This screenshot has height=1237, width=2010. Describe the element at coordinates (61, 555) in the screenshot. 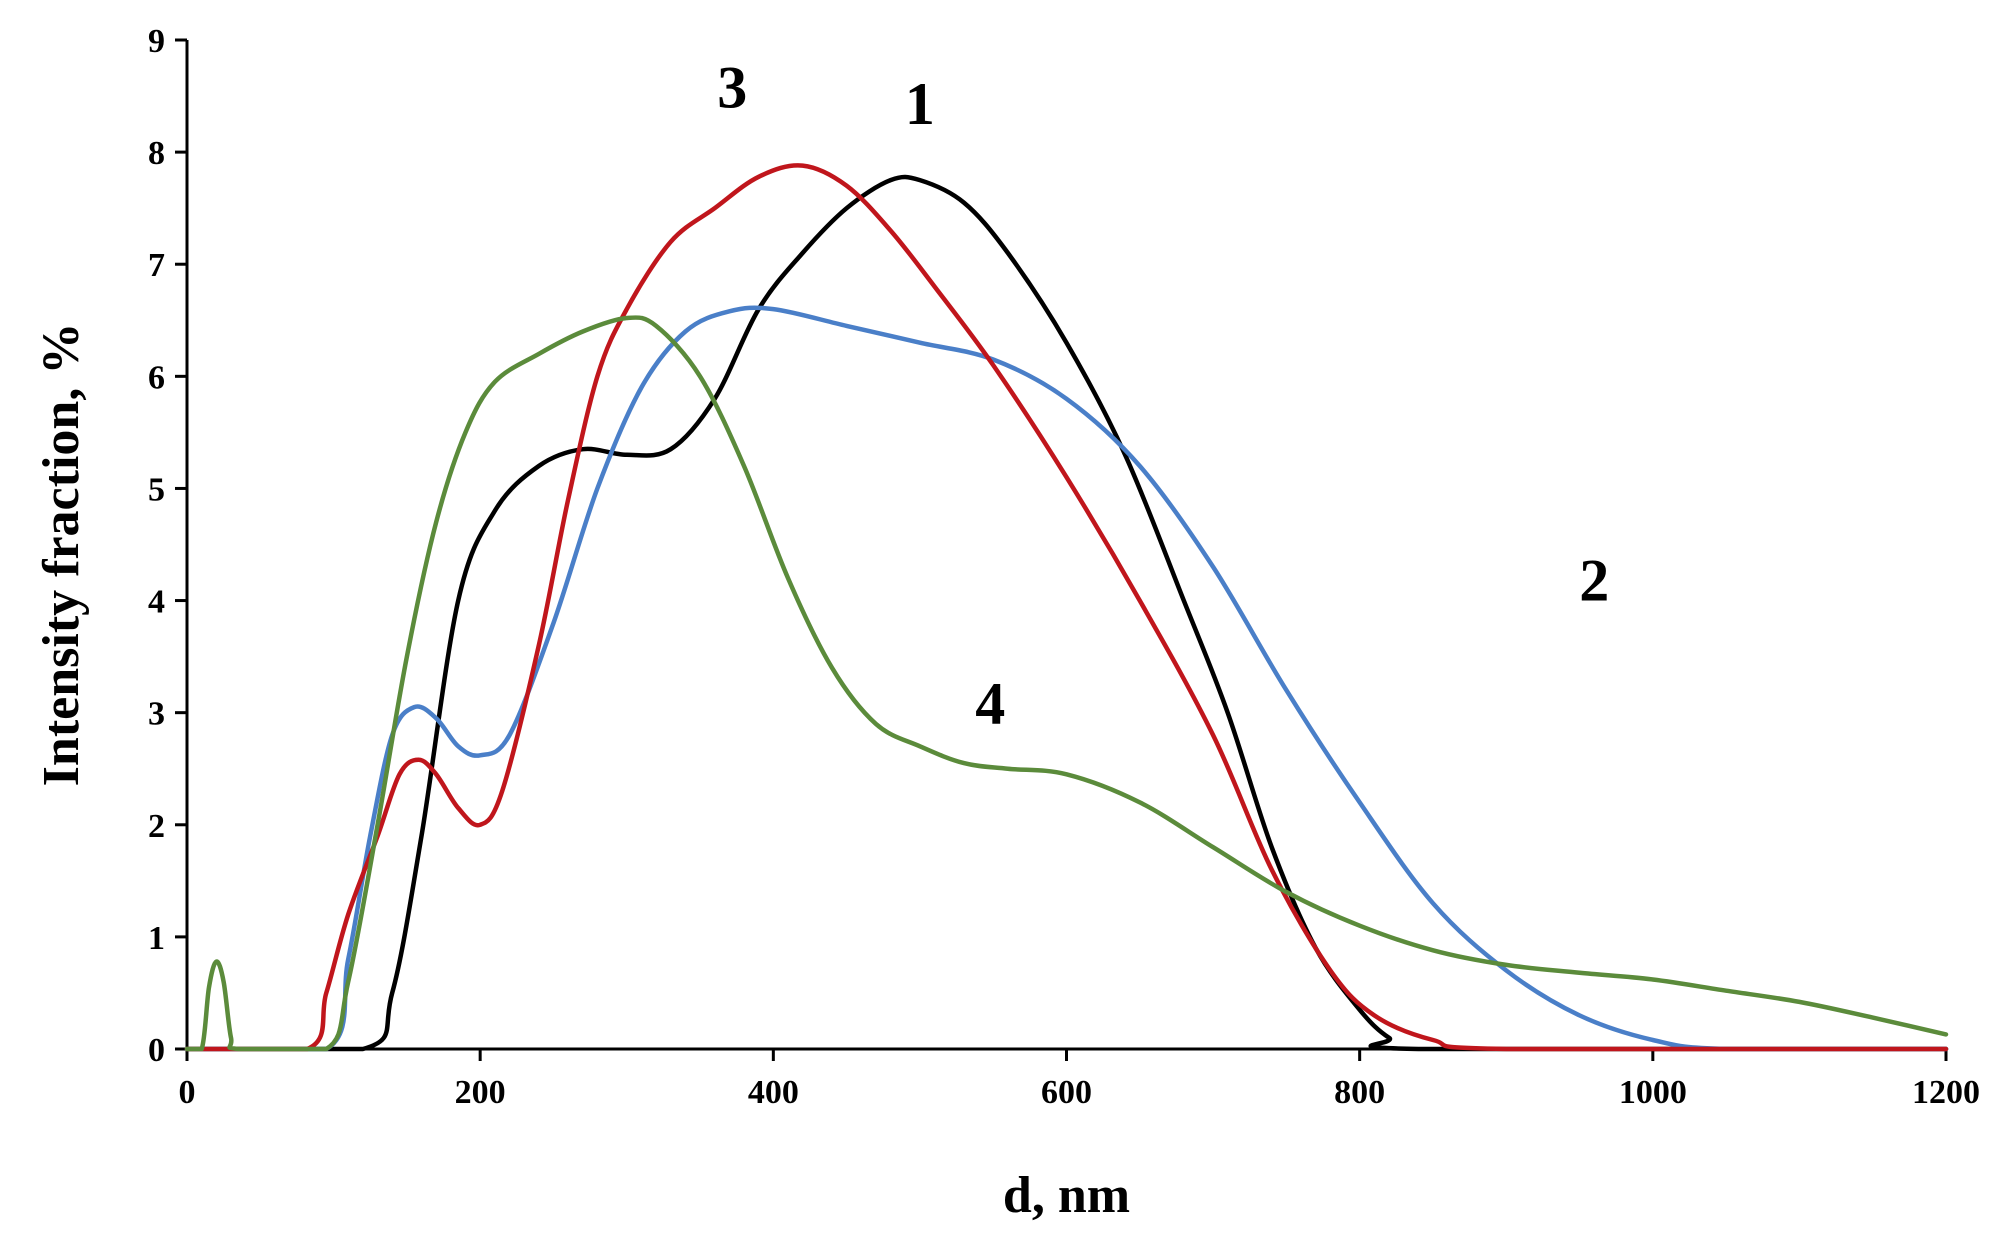

I see `y-axis-title: Intensity fraction, %` at that location.